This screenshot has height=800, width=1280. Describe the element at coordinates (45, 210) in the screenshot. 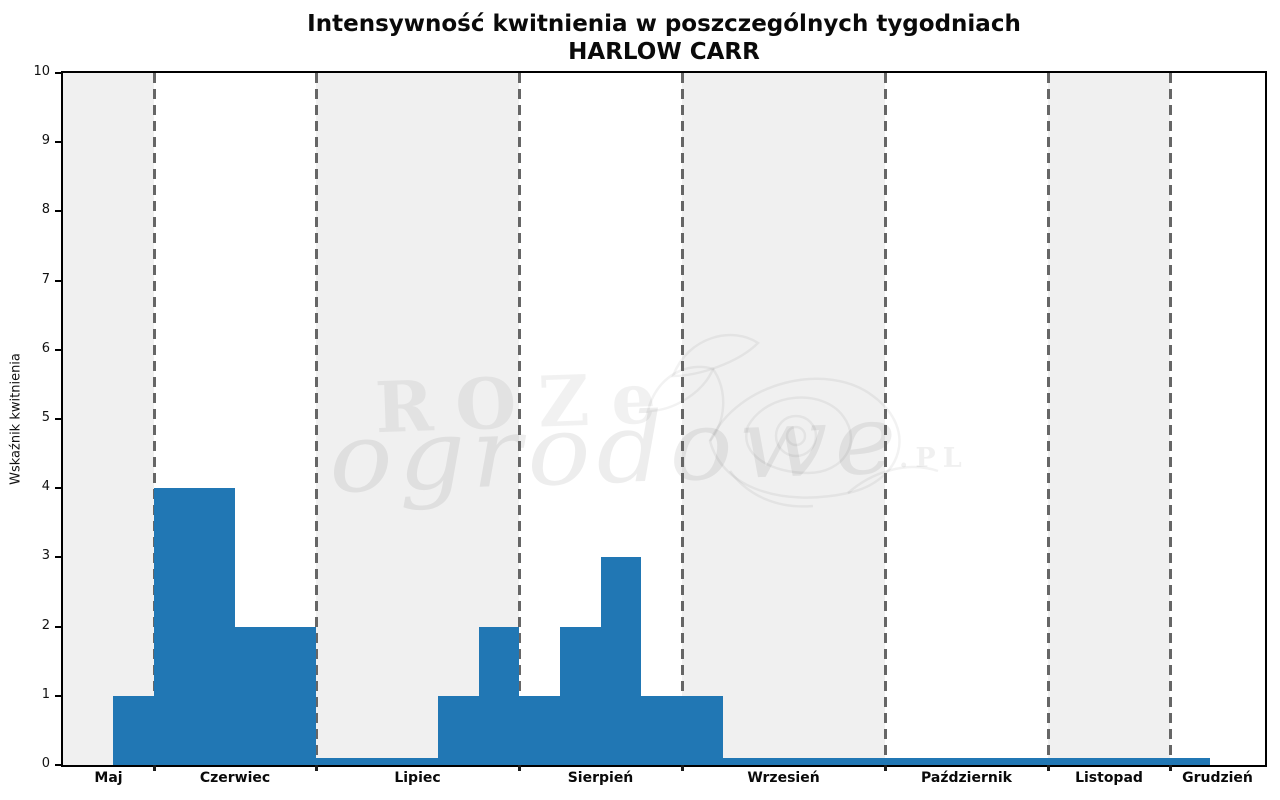

I see `y-tick-label-8: 8` at that location.